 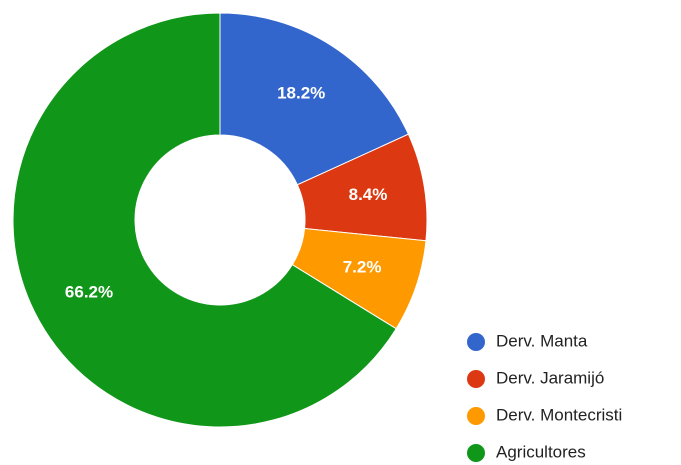 I want to click on value-label: 8.4%, so click(x=368, y=194).